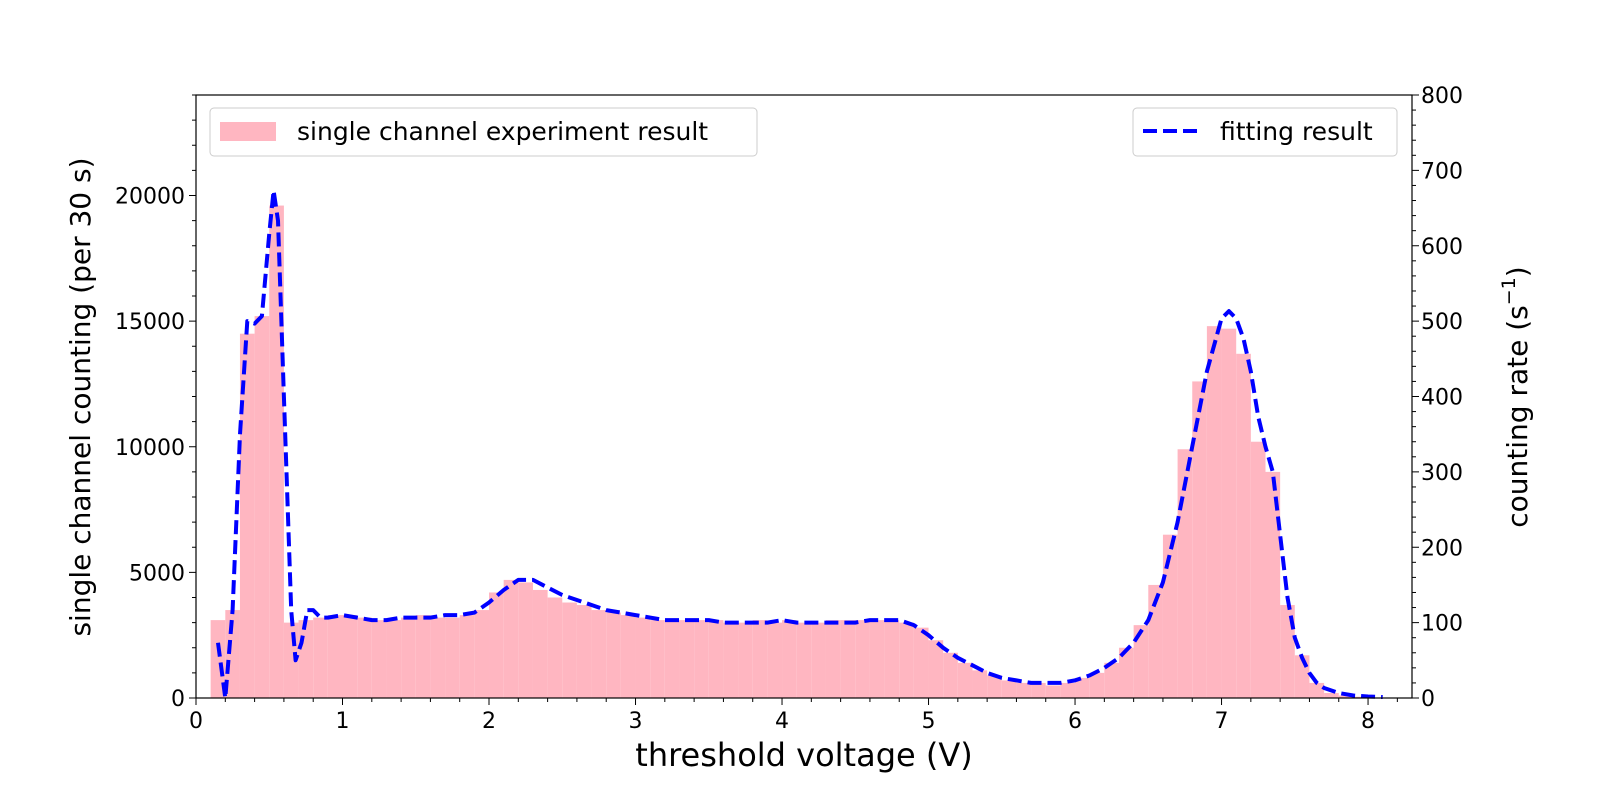 Image resolution: width=1600 pixels, height=800 pixels. I want to click on y2-tick-label: 0, so click(1428, 699).